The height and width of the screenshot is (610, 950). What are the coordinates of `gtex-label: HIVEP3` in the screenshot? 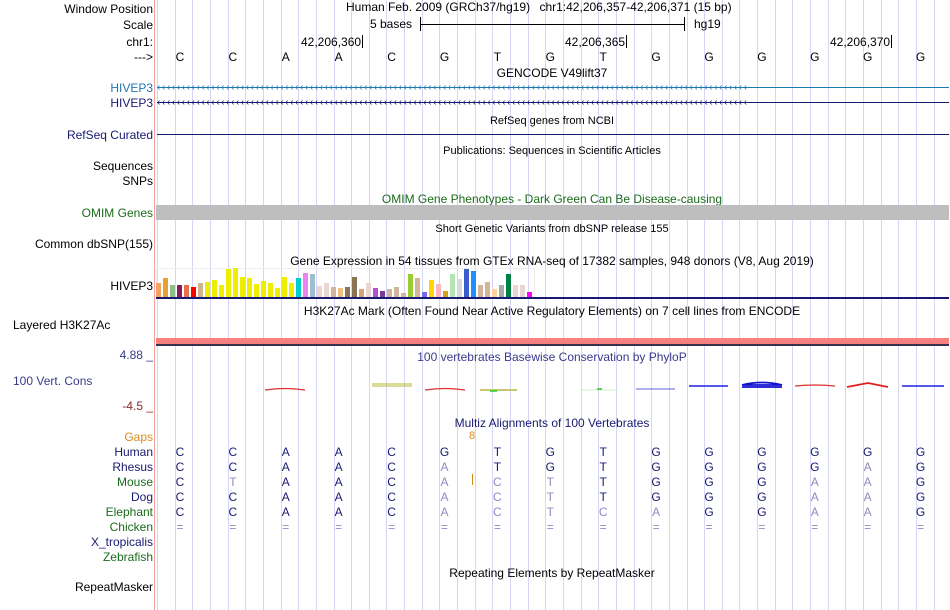 It's located at (131, 286).